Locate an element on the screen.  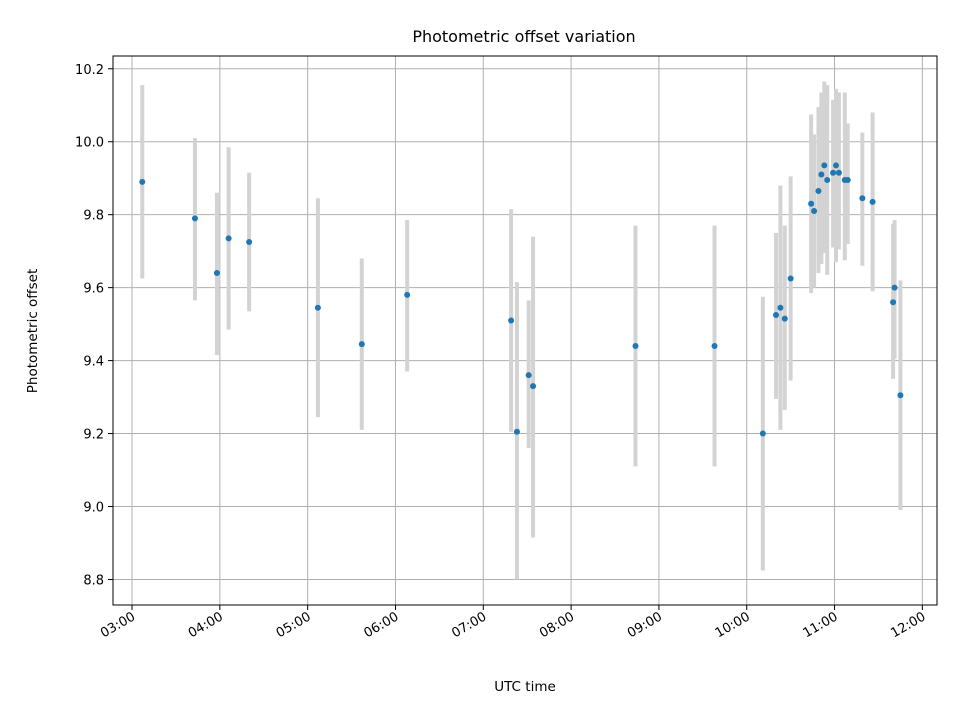
x-tick-label: 06:00 is located at coordinates (382, 625).